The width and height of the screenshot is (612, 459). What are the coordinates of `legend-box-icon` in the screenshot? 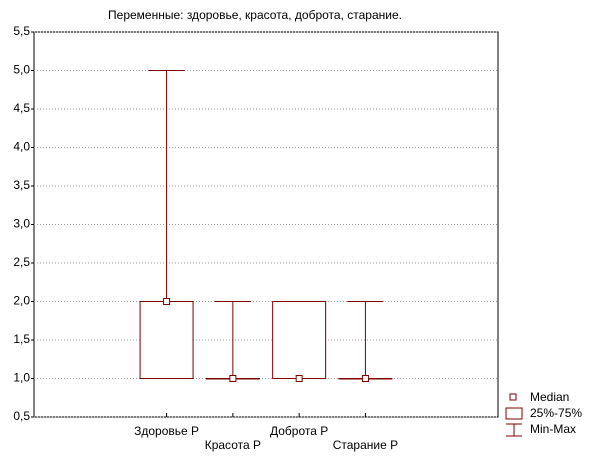 It's located at (514, 413).